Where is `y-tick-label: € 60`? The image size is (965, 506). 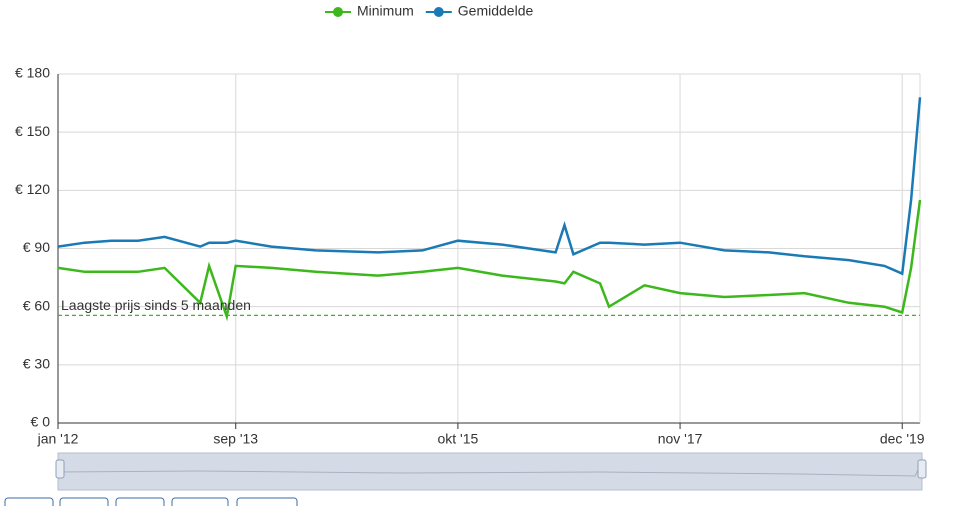
y-tick-label: € 60 is located at coordinates (36, 305).